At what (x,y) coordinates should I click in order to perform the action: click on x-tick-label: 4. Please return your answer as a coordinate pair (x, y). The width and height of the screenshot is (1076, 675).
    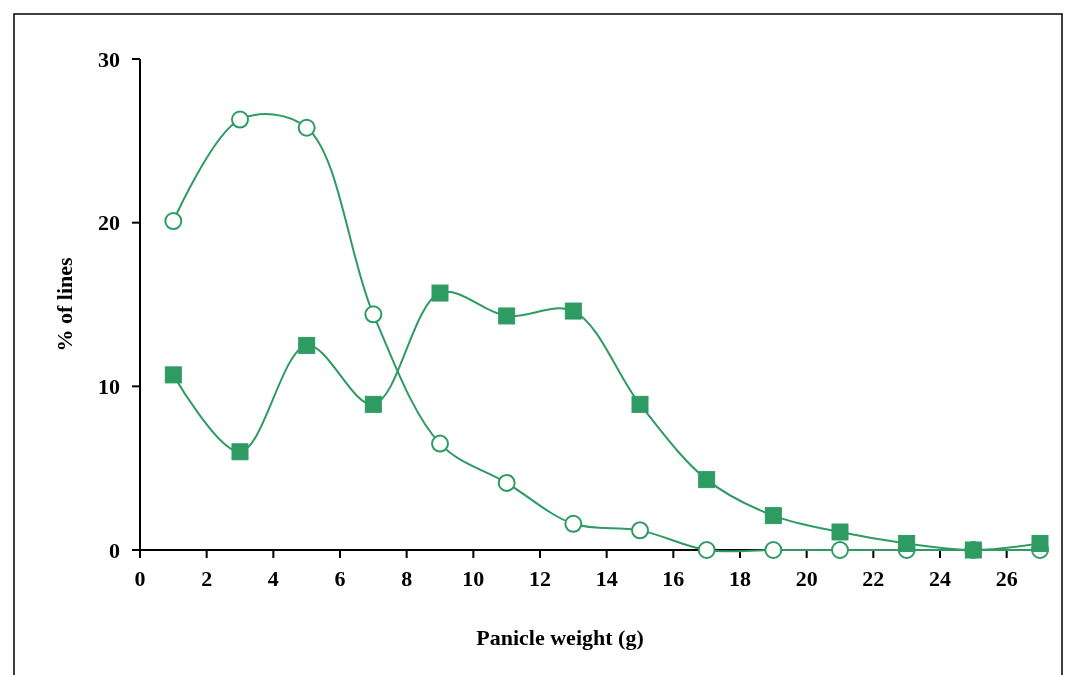
    Looking at the image, I should click on (273, 578).